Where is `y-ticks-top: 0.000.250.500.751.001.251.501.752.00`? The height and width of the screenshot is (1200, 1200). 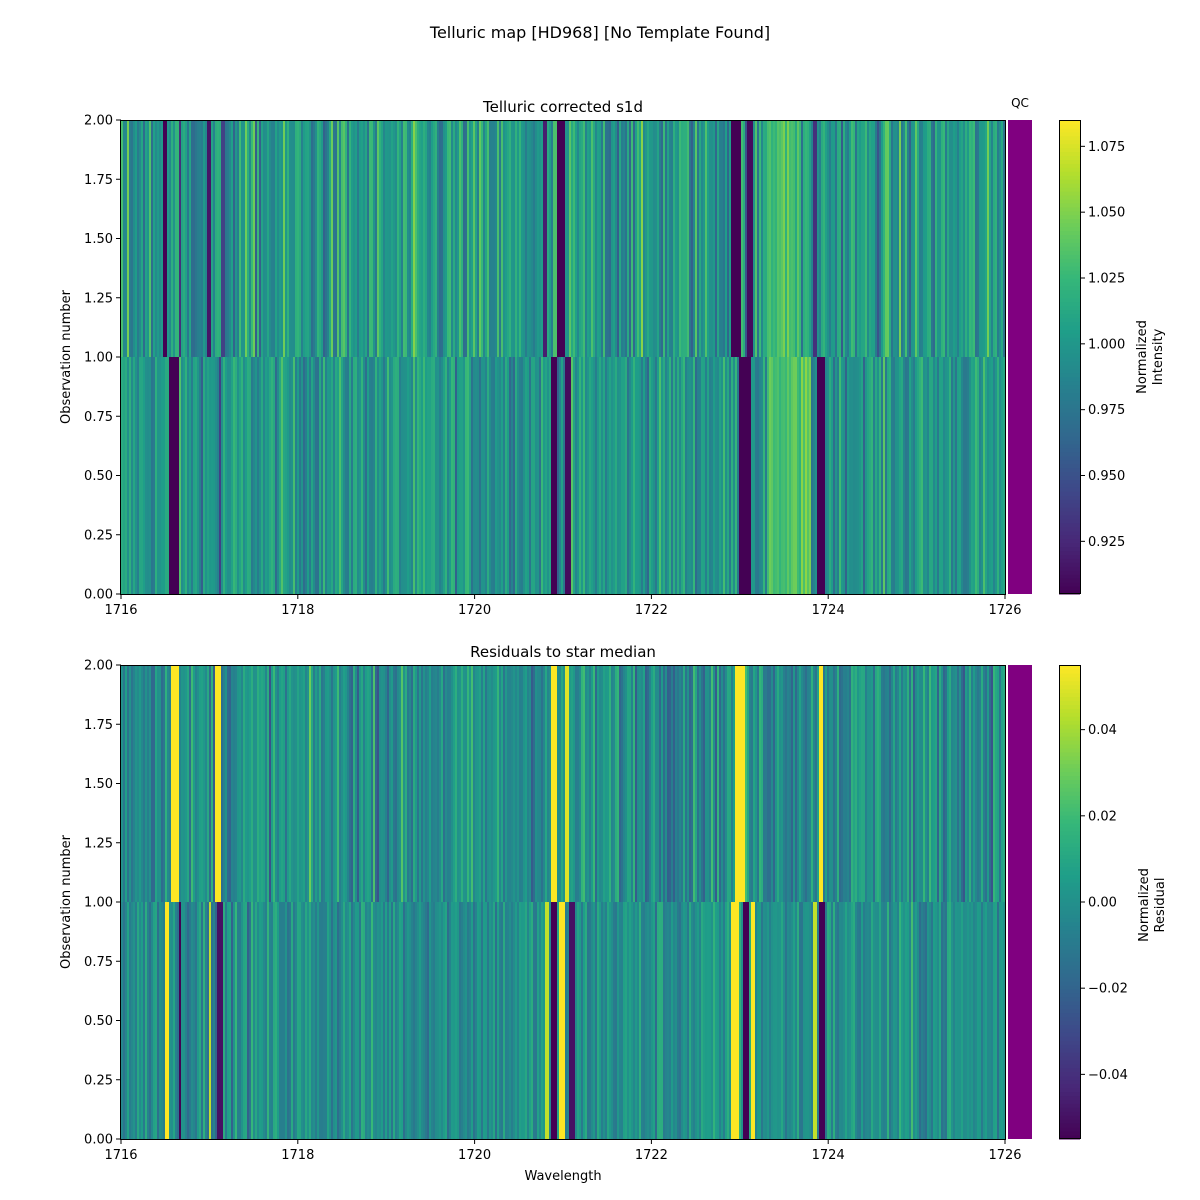
y-ticks-top: 0.000.250.500.751.001.251.501.752.00 is located at coordinates (102, 358).